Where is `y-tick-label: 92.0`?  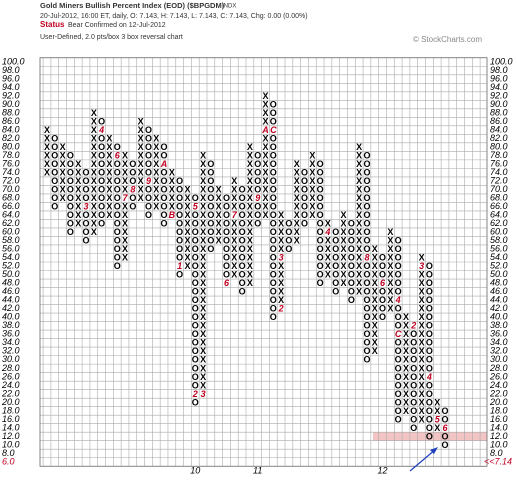 y-tick-label: 92.0 is located at coordinates (11, 95).